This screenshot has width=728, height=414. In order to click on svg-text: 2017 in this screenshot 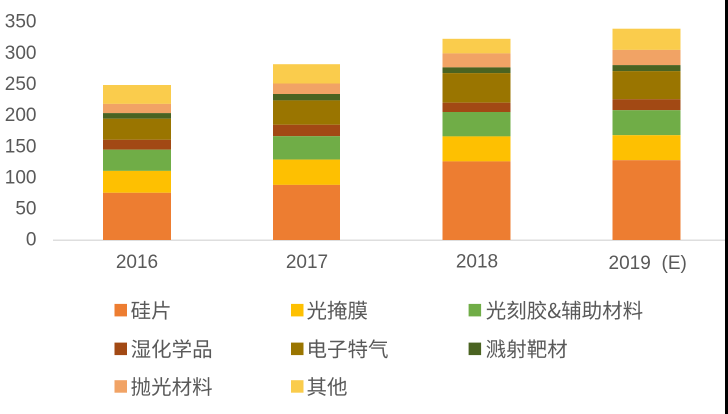, I will do `click(307, 262)`.